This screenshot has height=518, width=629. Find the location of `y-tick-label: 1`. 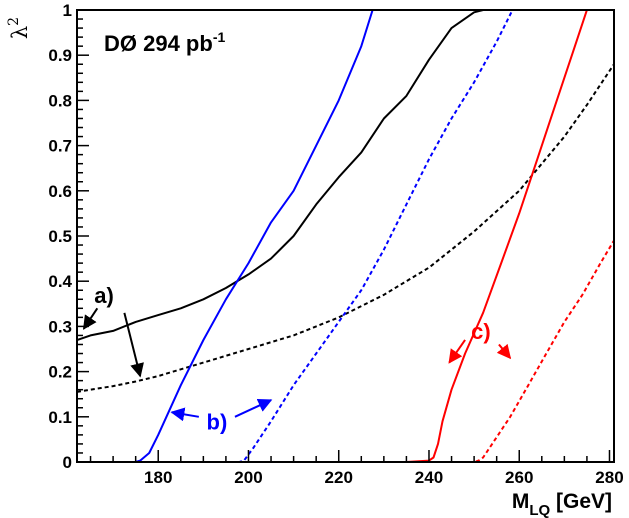

y-tick-label: 1 is located at coordinates (67, 10).